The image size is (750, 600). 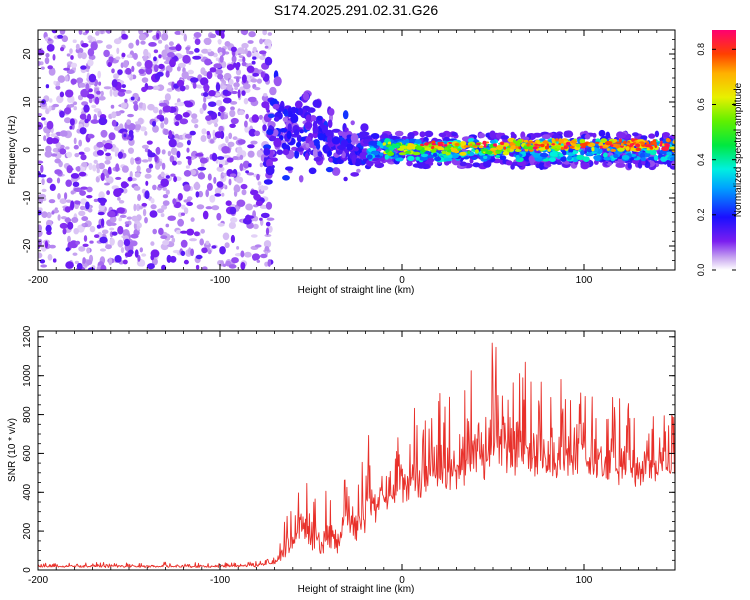 I want to click on x-tick-label: 0, so click(x=402, y=580).